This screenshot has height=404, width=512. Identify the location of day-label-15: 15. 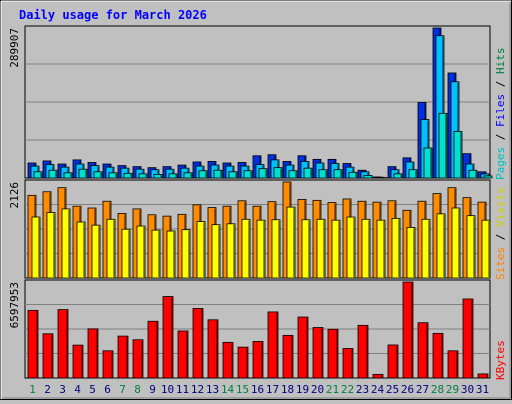
(242, 389).